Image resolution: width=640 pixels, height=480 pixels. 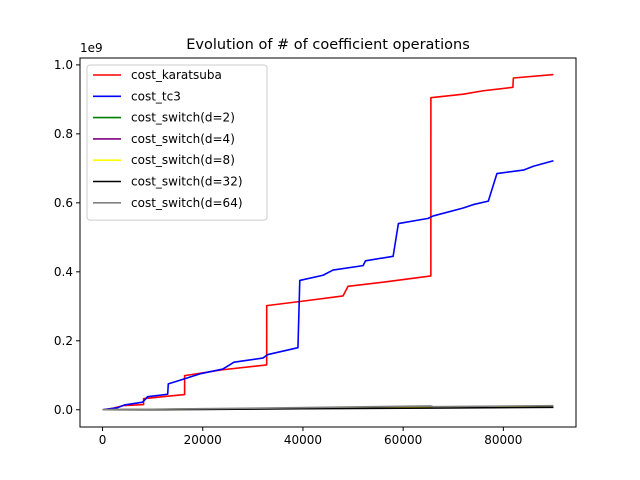 I want to click on x-tick-label-4: 80000, so click(x=503, y=440).